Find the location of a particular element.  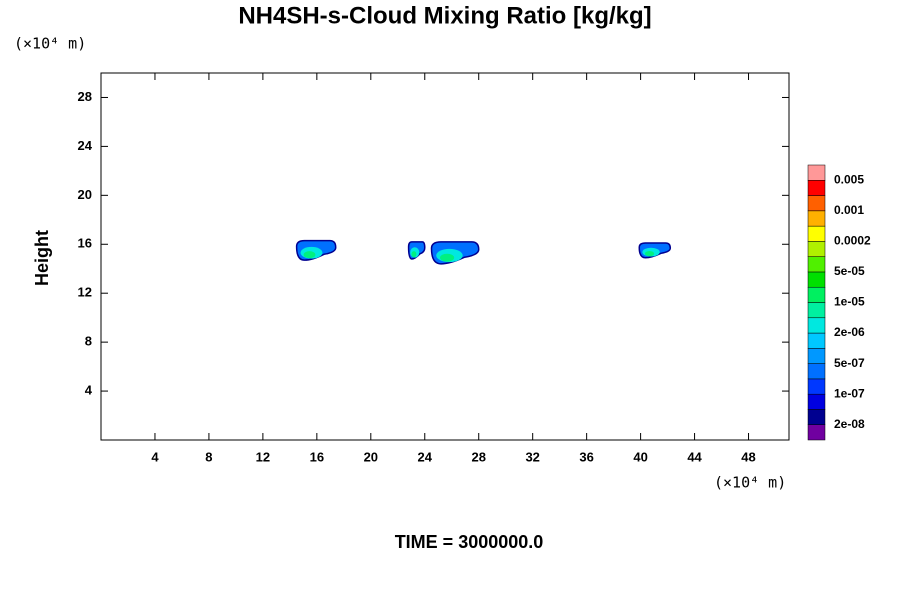

colorbar-label: 1e-05 is located at coordinates (849, 302).